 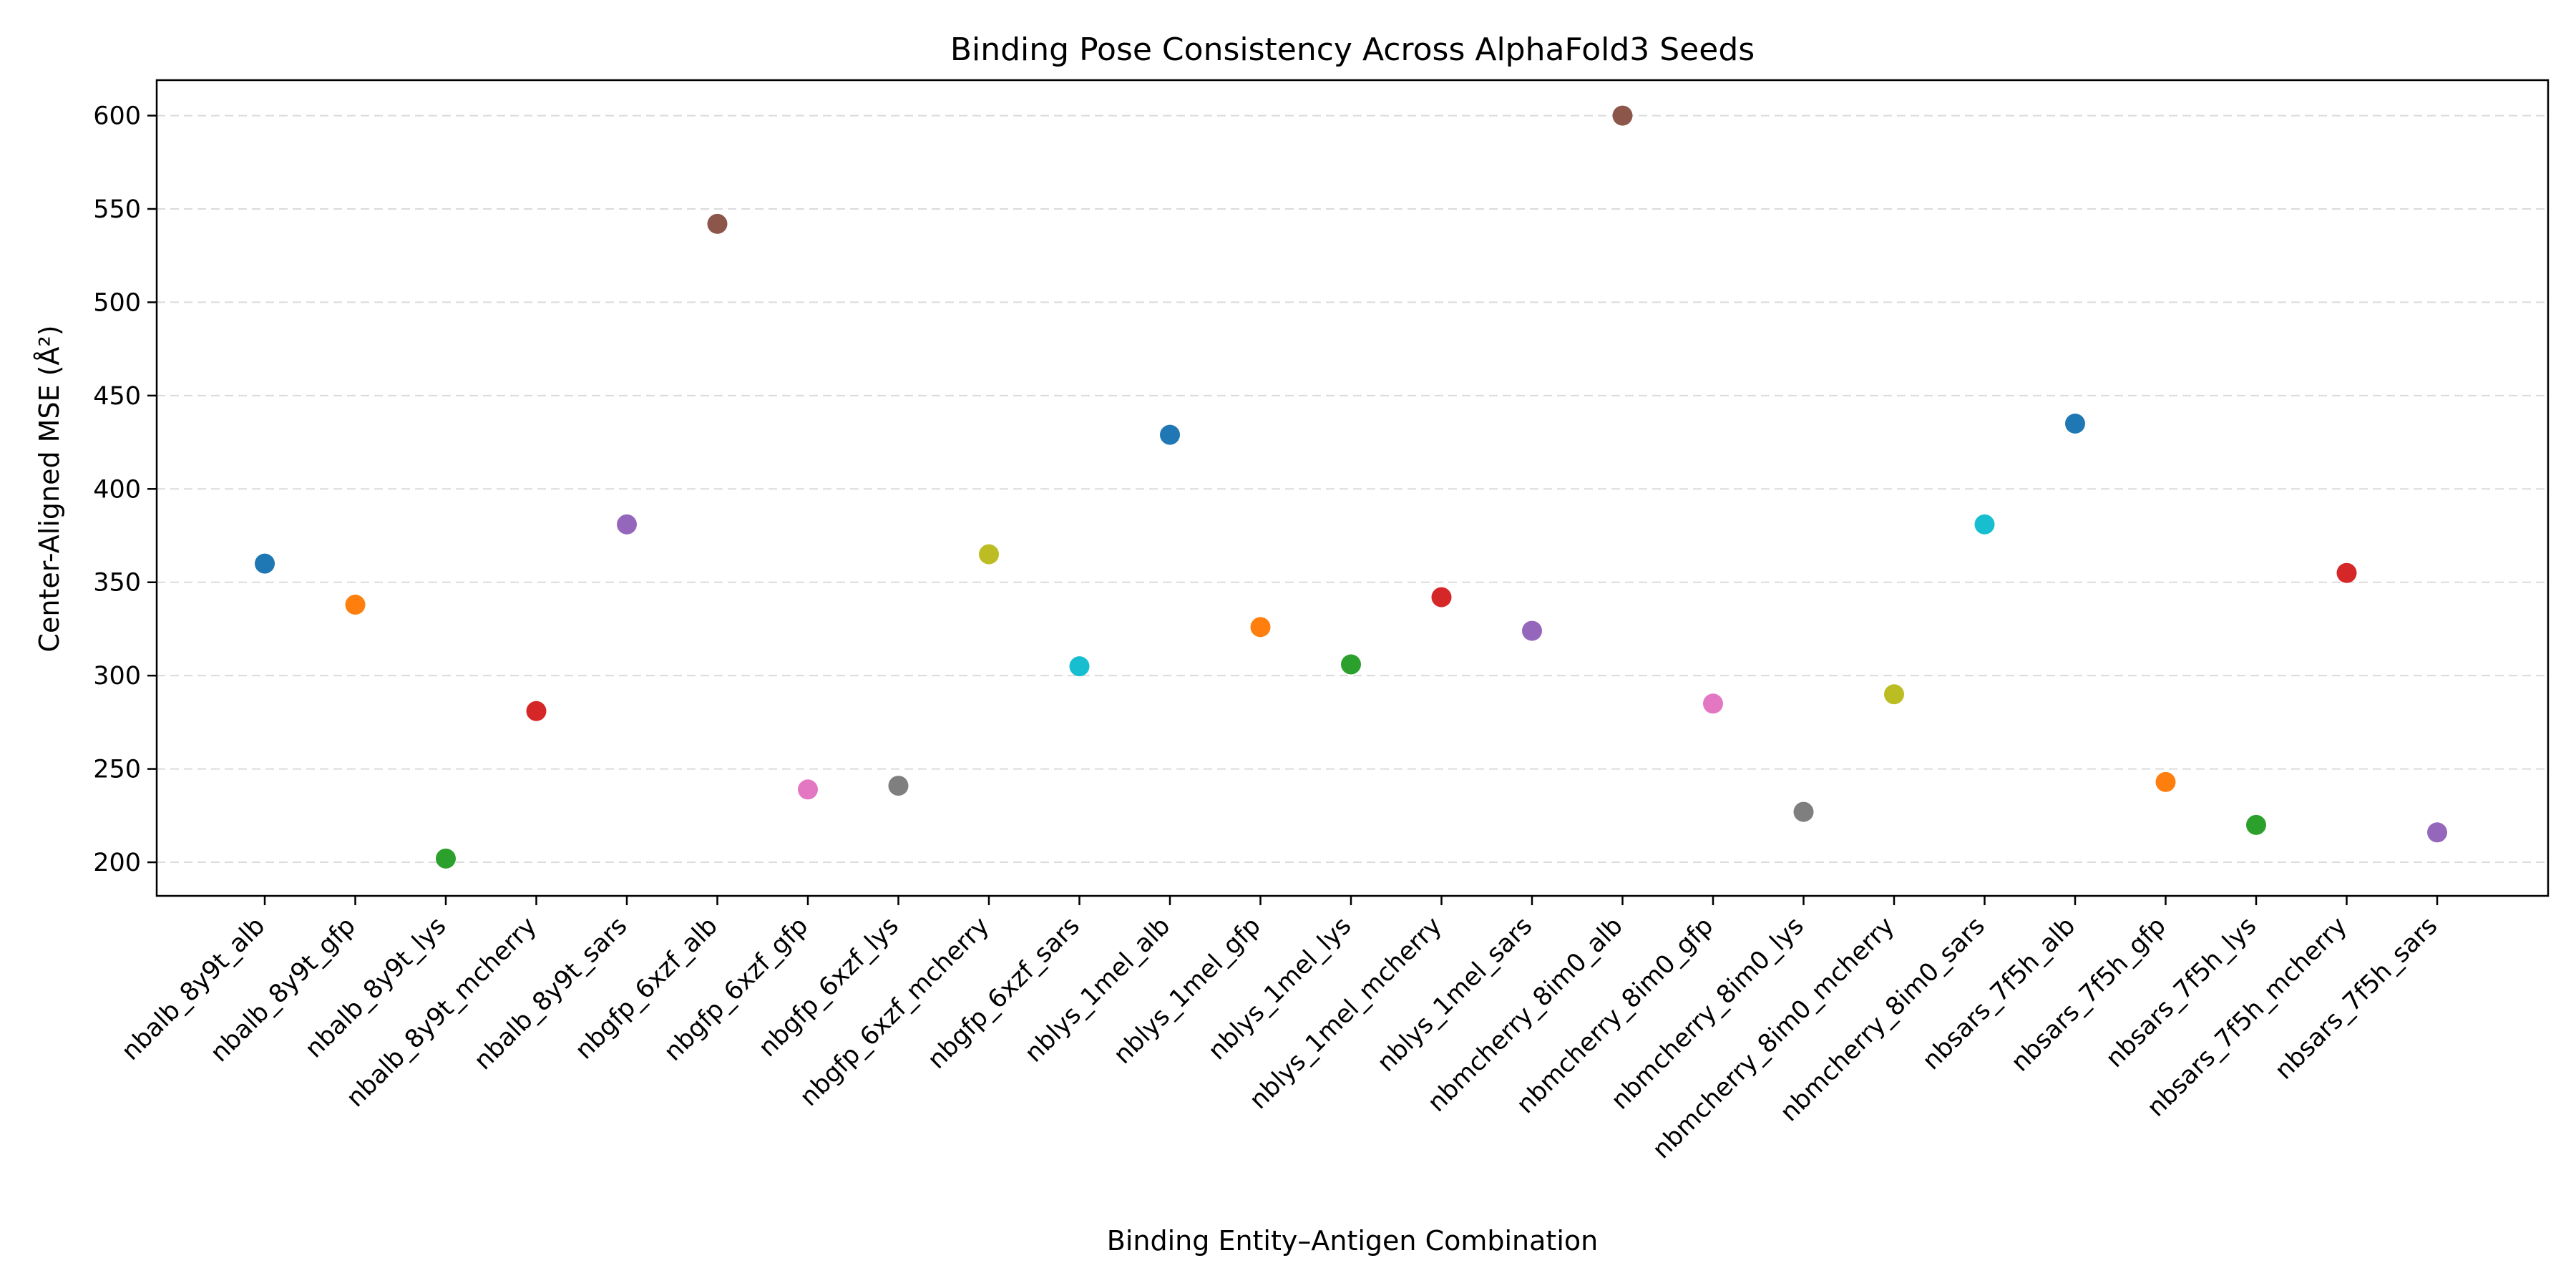 I want to click on x-tick-label: nbgfp_6xzf_sars, so click(x=1003, y=993).